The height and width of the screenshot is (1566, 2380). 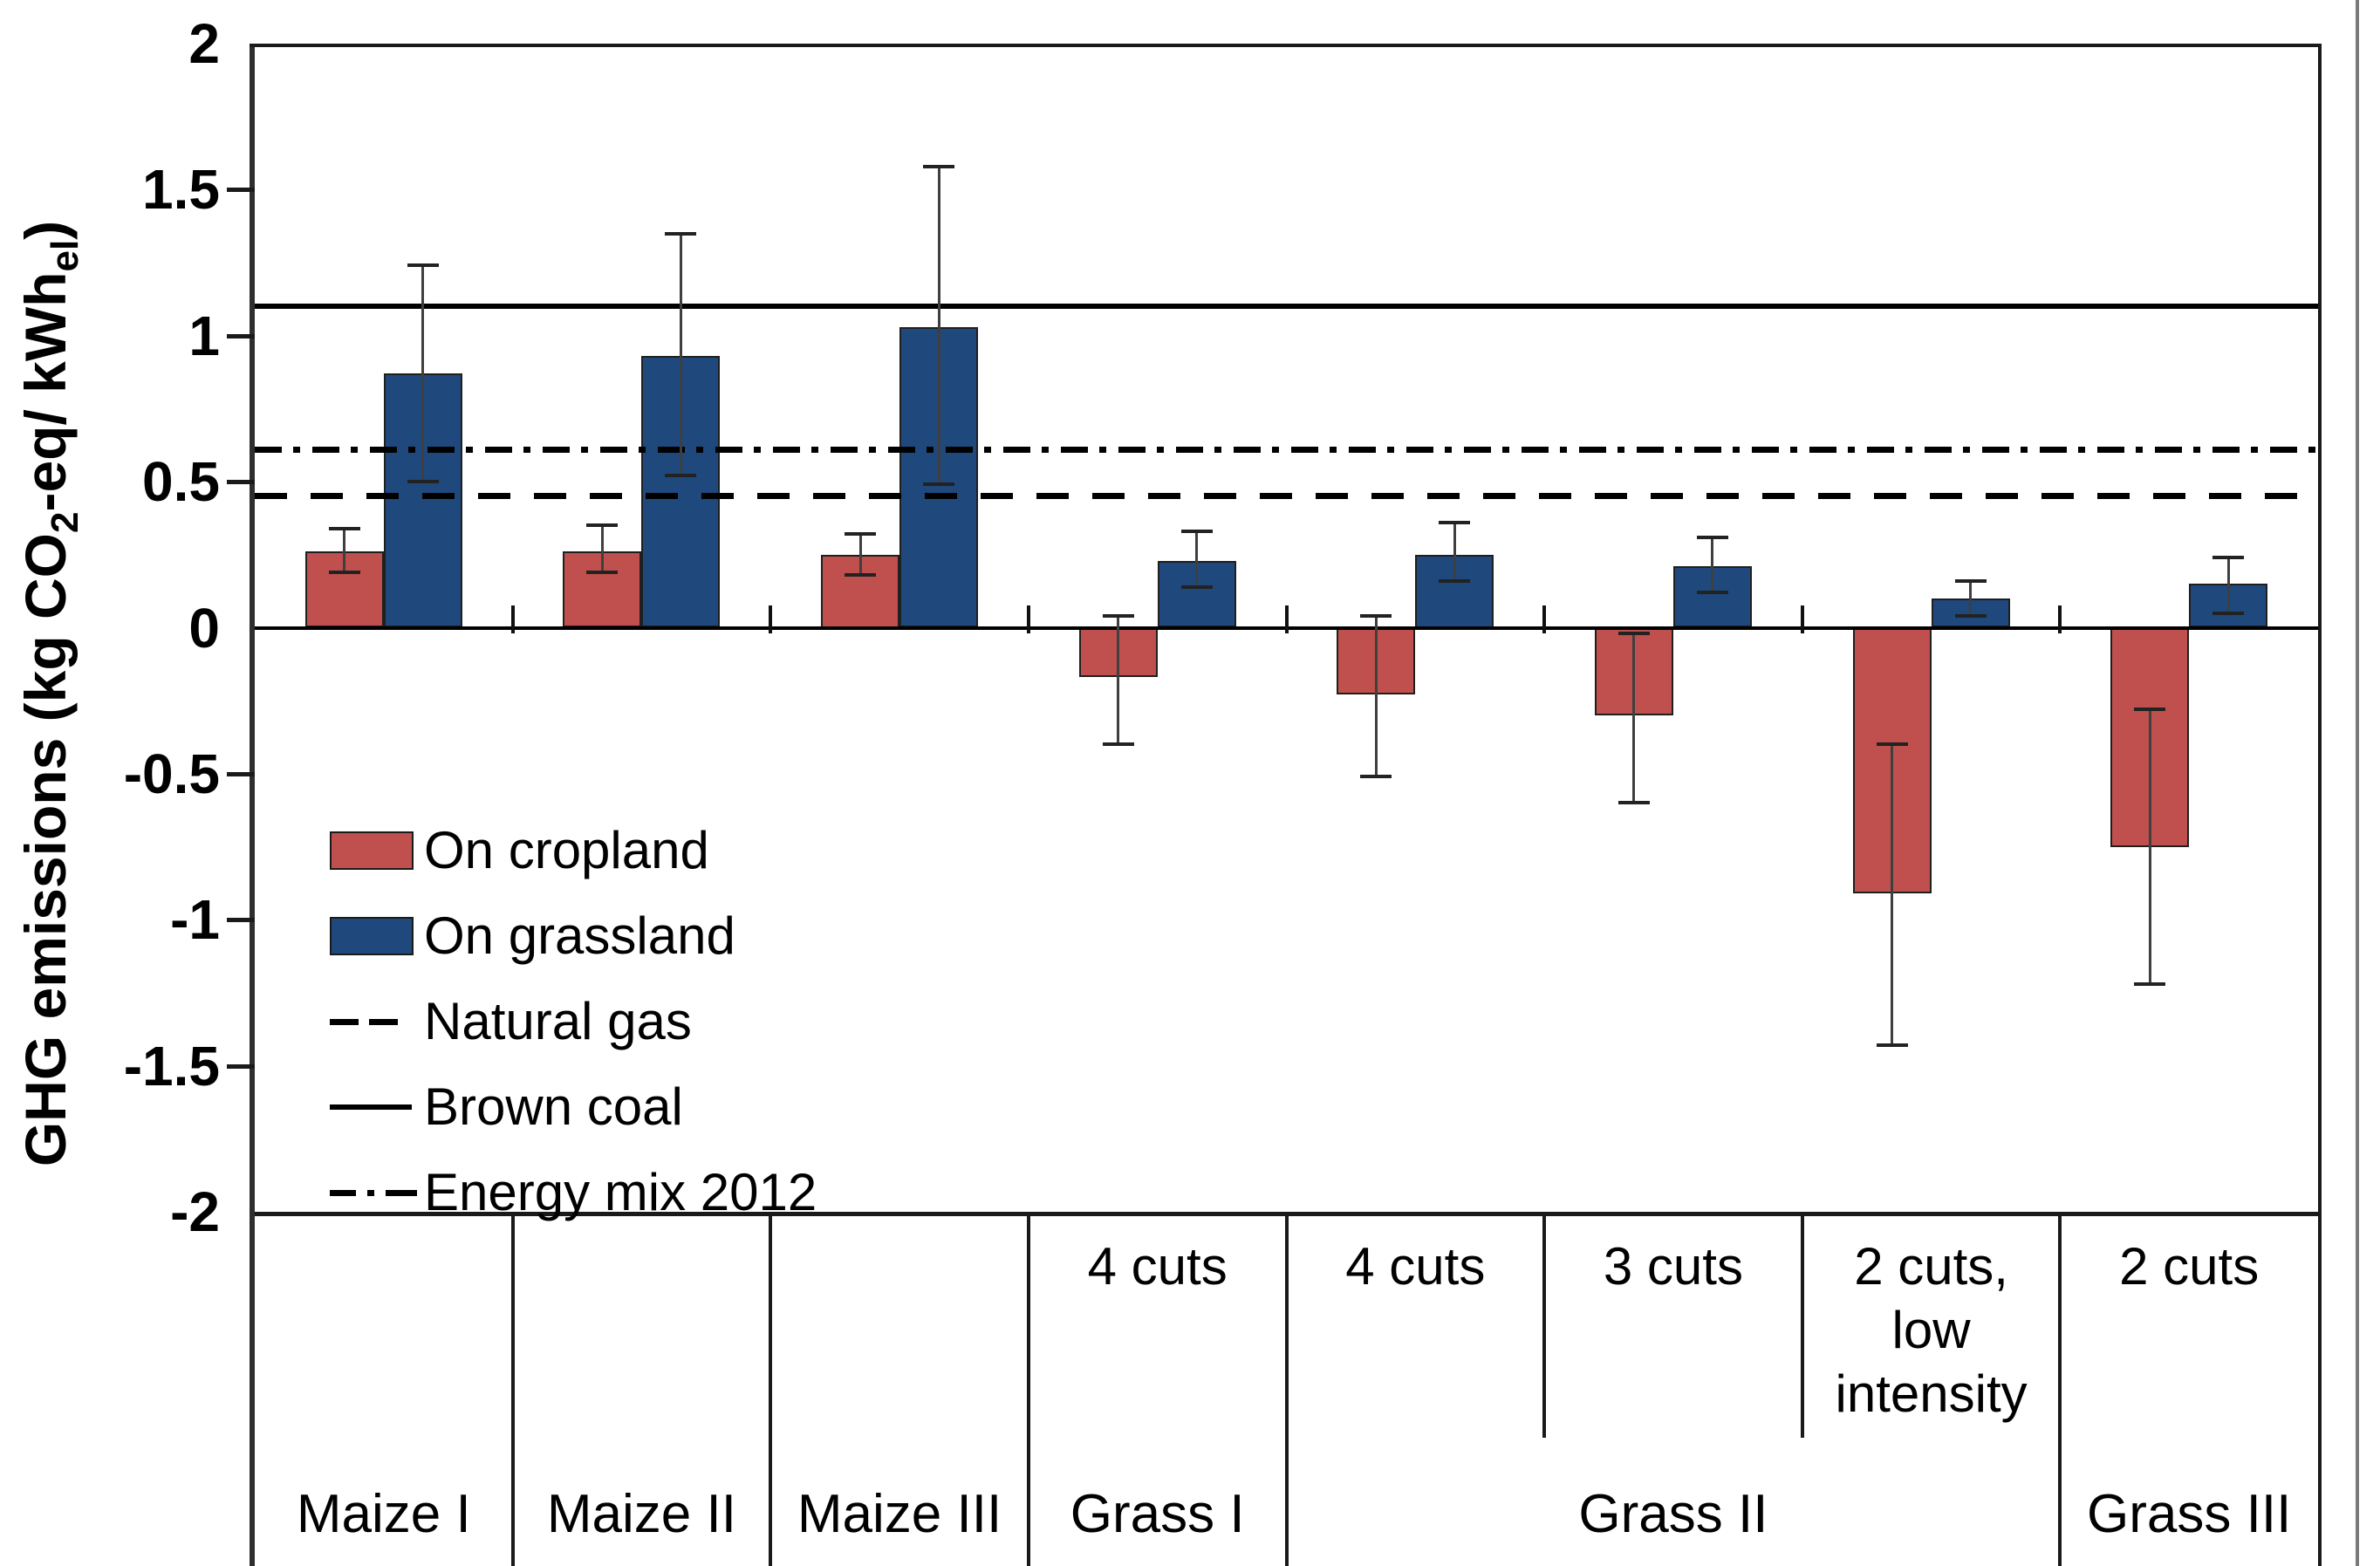 I want to click on legend-line-natural-gas, so click(x=369, y=1021).